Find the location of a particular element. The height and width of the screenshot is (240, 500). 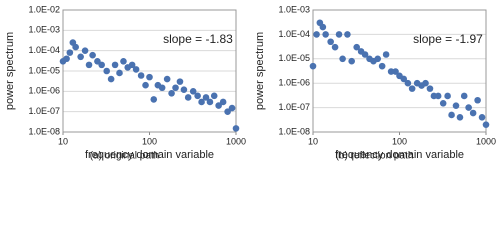

caption: (a) original path is located at coordinates (124, 156).